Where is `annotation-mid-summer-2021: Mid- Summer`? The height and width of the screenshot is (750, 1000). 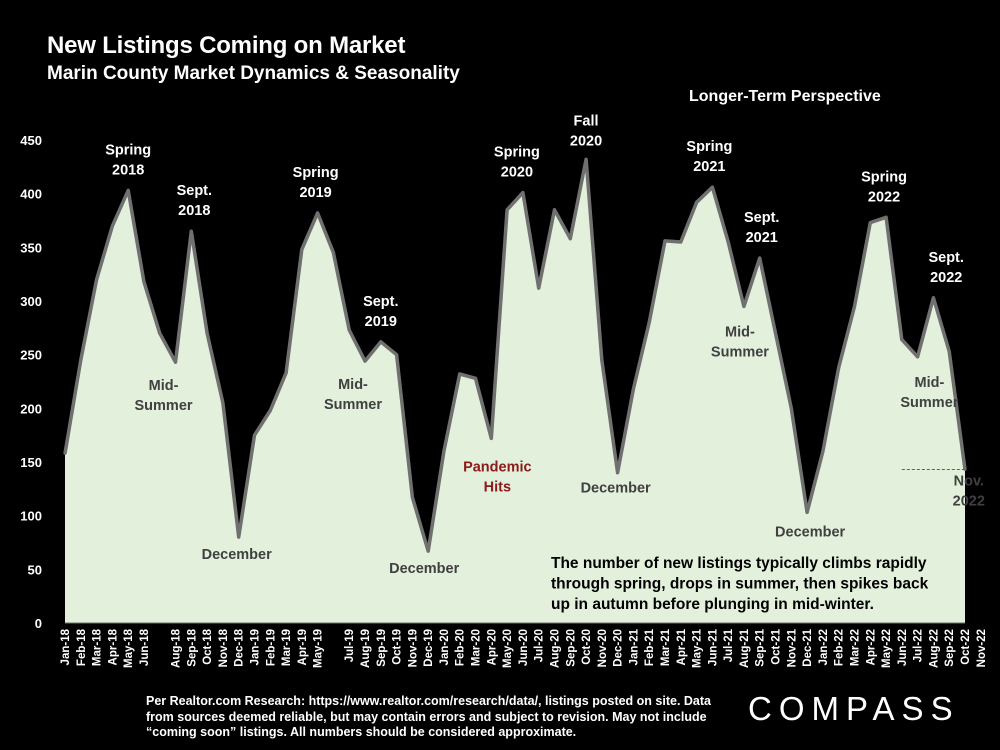
annotation-mid-summer-2021: Mid- Summer is located at coordinates (740, 342).